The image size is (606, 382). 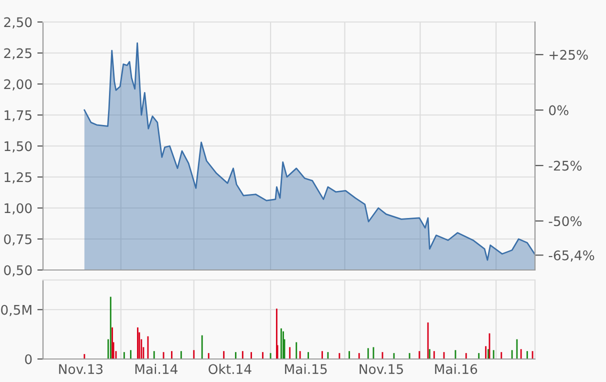 I want to click on y-tick-label: 0,75, so click(x=18, y=240).